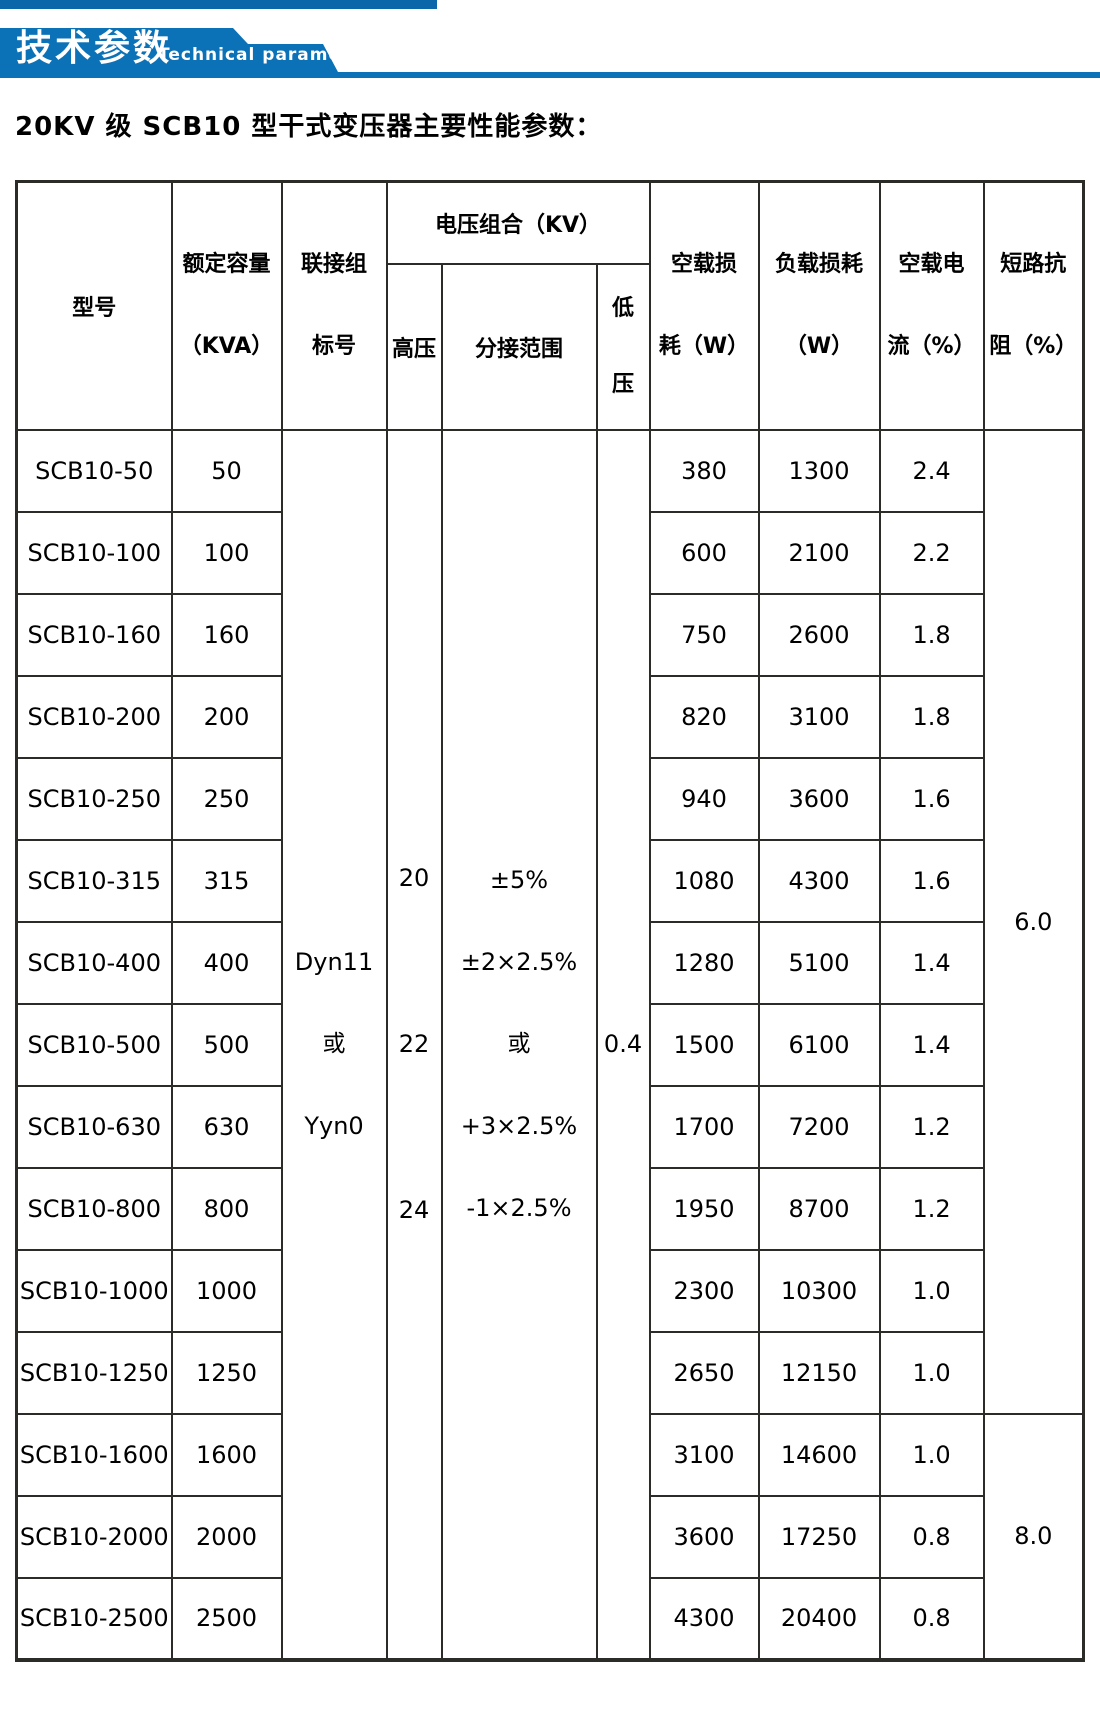 The image size is (1100, 1723). I want to click on table-row: SCB10-200 200 820 3100 1.8, so click(549, 716).